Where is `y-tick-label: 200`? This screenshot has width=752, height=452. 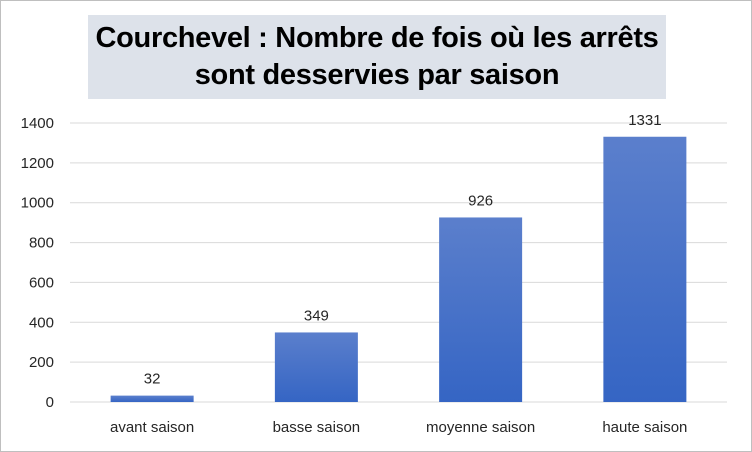 y-tick-label: 200 is located at coordinates (41, 362).